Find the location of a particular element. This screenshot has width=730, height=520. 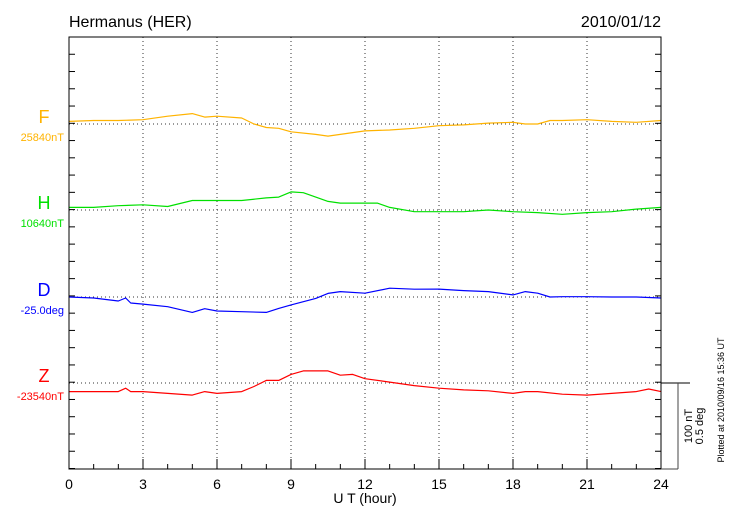

trace-name-d: D is located at coordinates (44, 290).